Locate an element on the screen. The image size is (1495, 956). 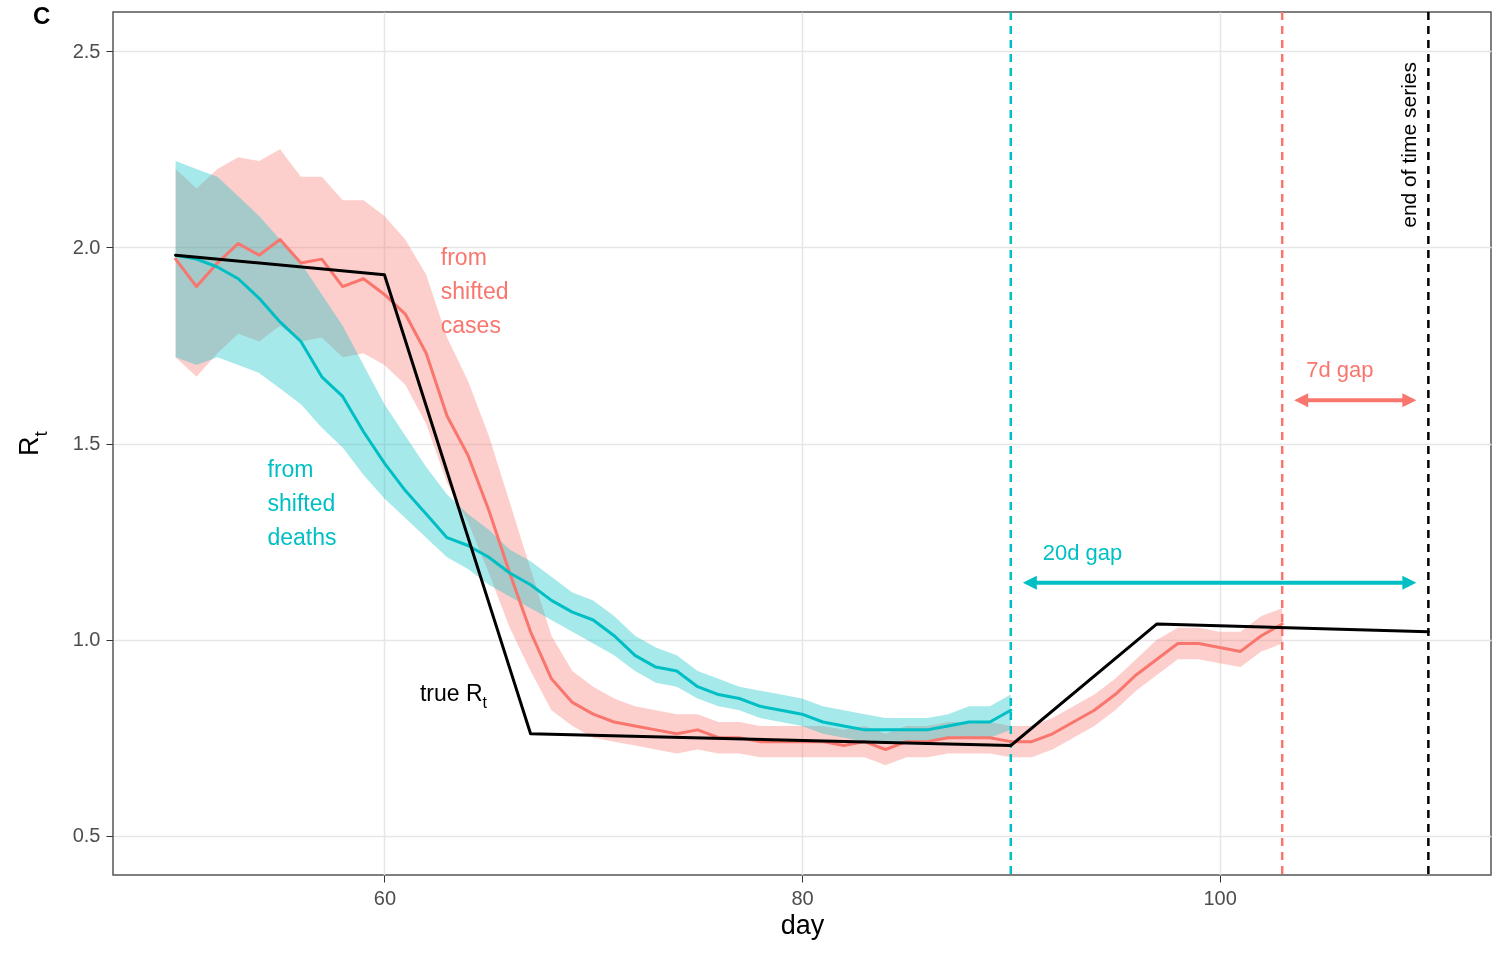
y-tick-label: 0.5 is located at coordinates (86, 835).